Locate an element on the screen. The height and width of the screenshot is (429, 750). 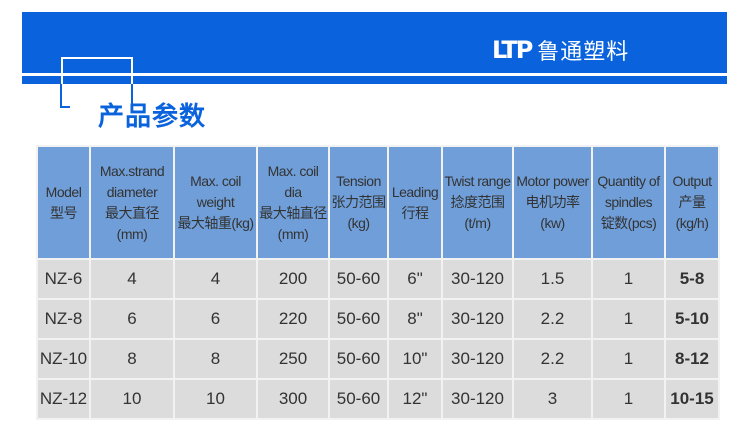
brand-name: 鲁通塑料 is located at coordinates (583, 51).